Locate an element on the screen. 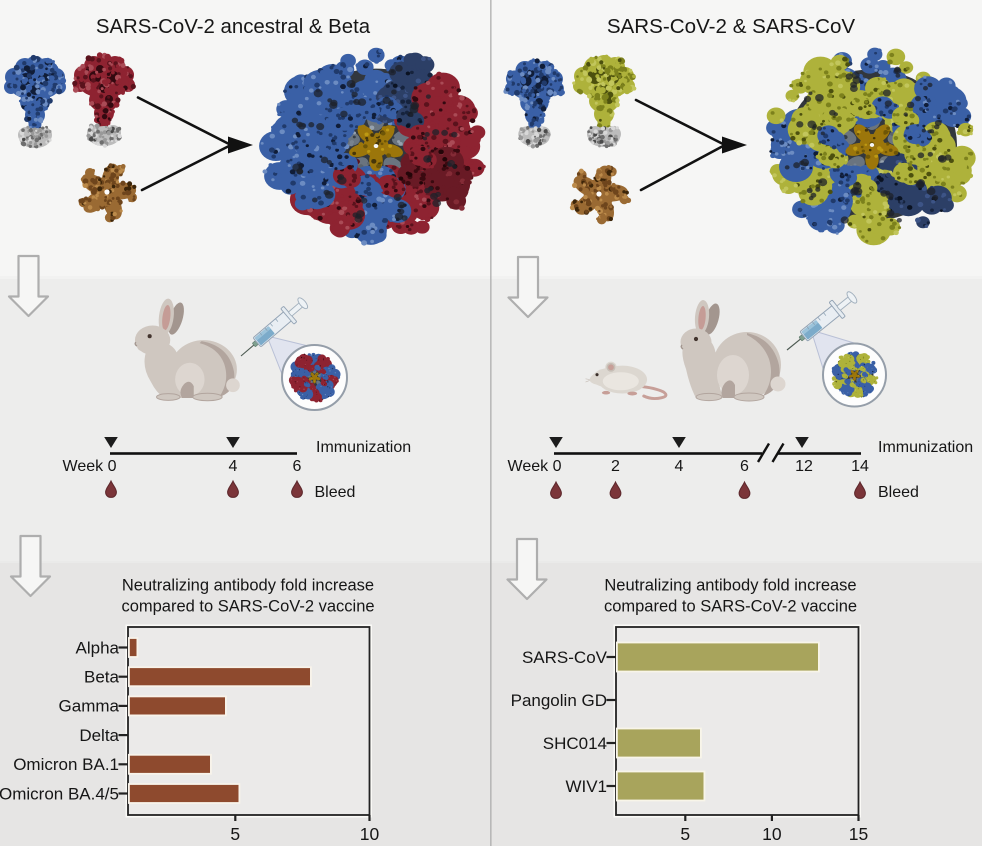 The height and width of the screenshot is (846, 982). svg-text: SARS-CoV-2 & SARS-CoV is located at coordinates (731, 26).